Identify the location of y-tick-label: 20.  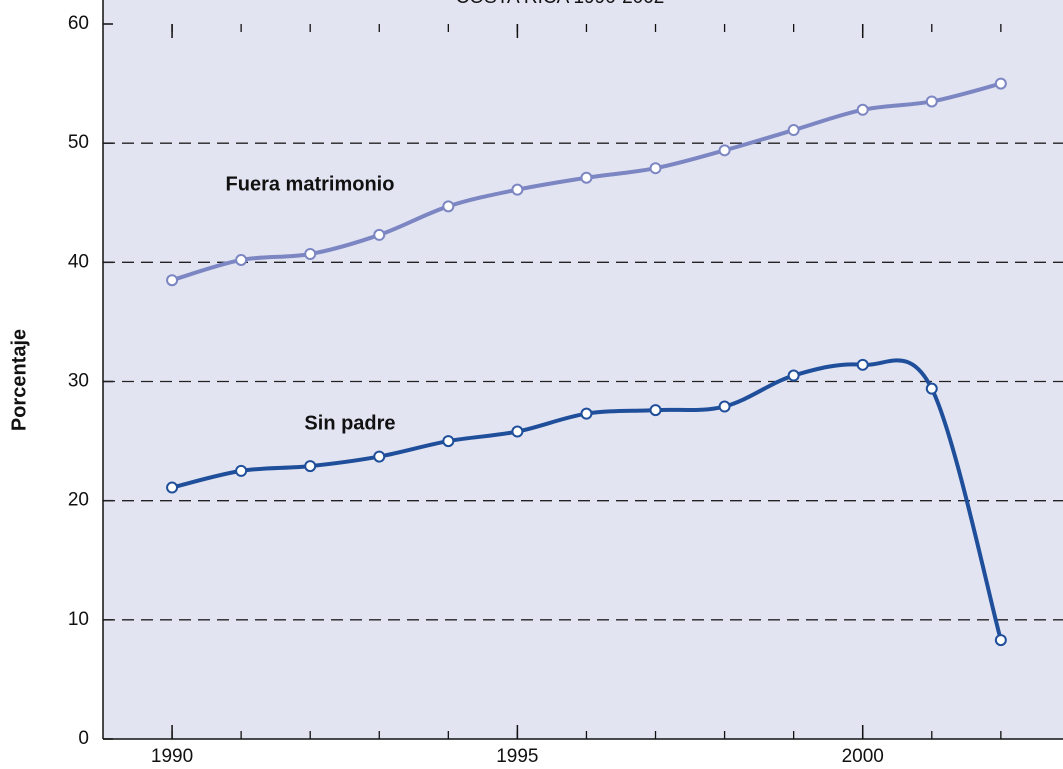
(78, 500).